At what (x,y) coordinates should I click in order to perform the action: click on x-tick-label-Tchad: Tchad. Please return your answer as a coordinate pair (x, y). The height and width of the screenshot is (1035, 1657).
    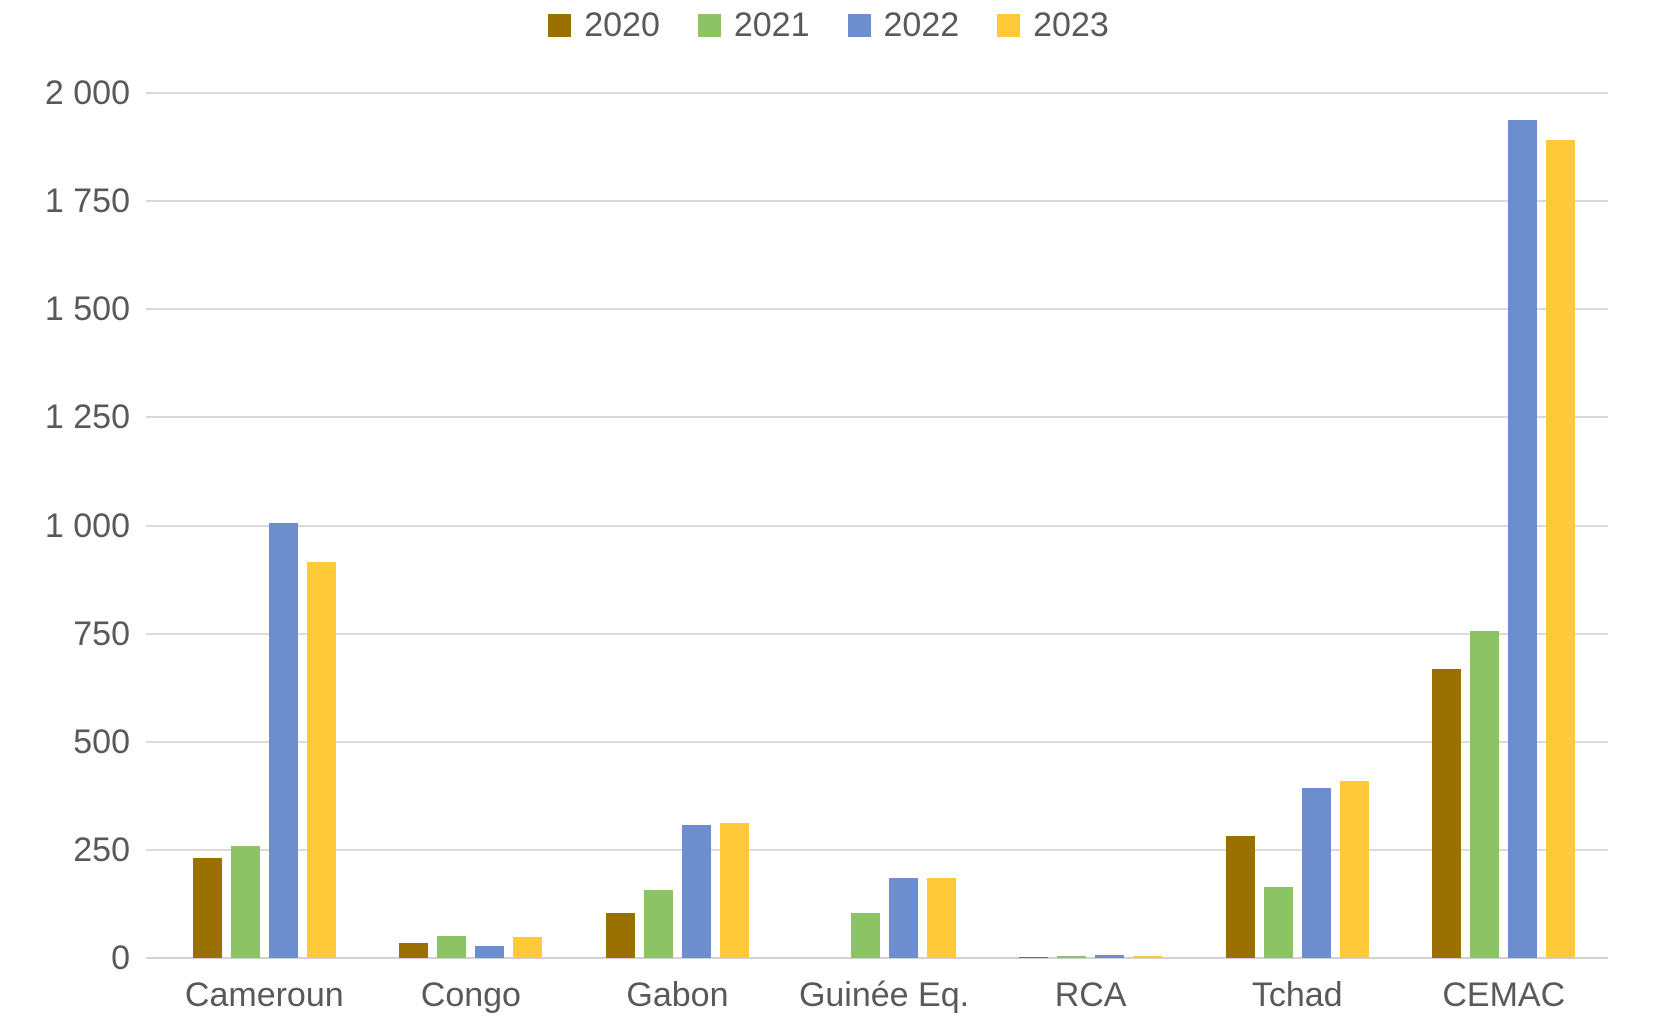
    Looking at the image, I should click on (1297, 995).